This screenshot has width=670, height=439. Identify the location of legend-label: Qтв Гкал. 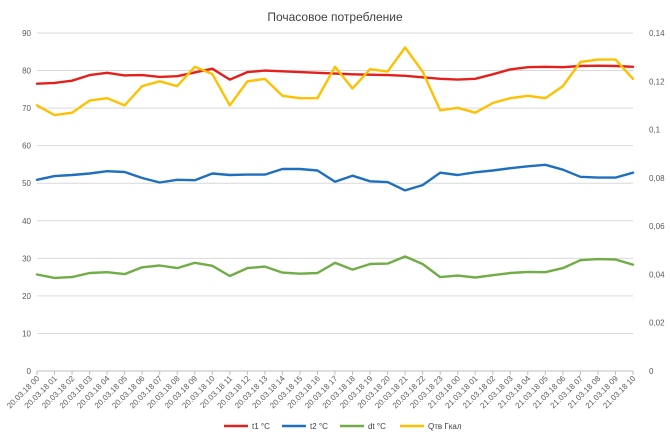
(445, 426).